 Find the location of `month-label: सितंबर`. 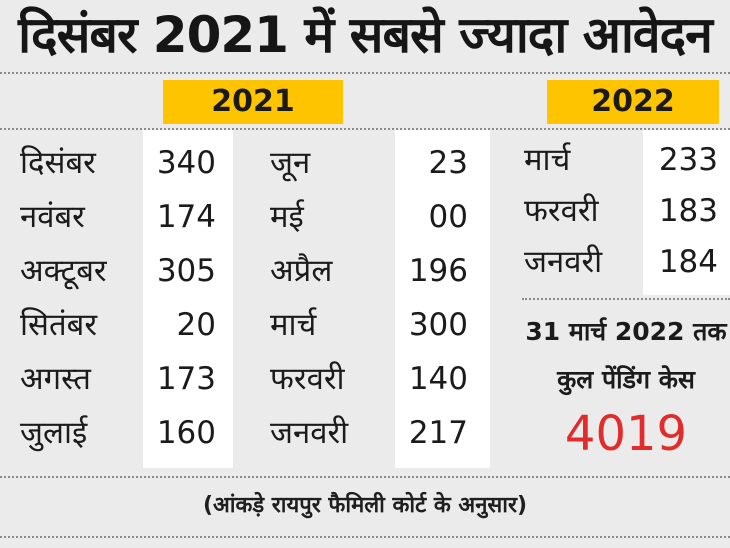

month-label: सितंबर is located at coordinates (59, 325).